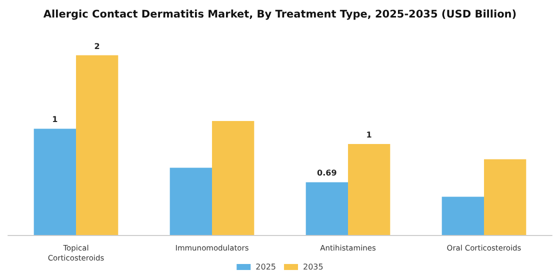  What do you see at coordinates (313, 267) in the screenshot?
I see `legend-label: 2035` at bounding box center [313, 267].